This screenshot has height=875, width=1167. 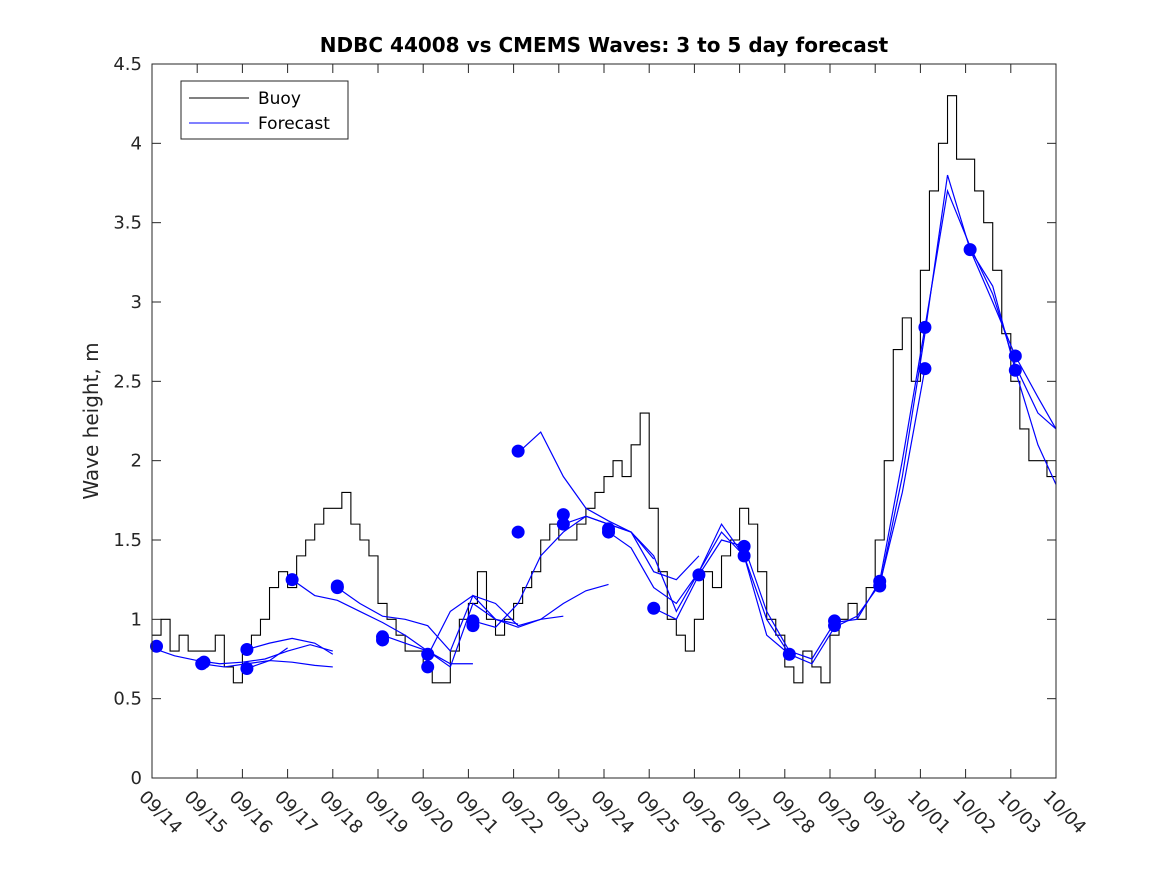 I want to click on y-tick-label: 1, so click(x=136, y=619).